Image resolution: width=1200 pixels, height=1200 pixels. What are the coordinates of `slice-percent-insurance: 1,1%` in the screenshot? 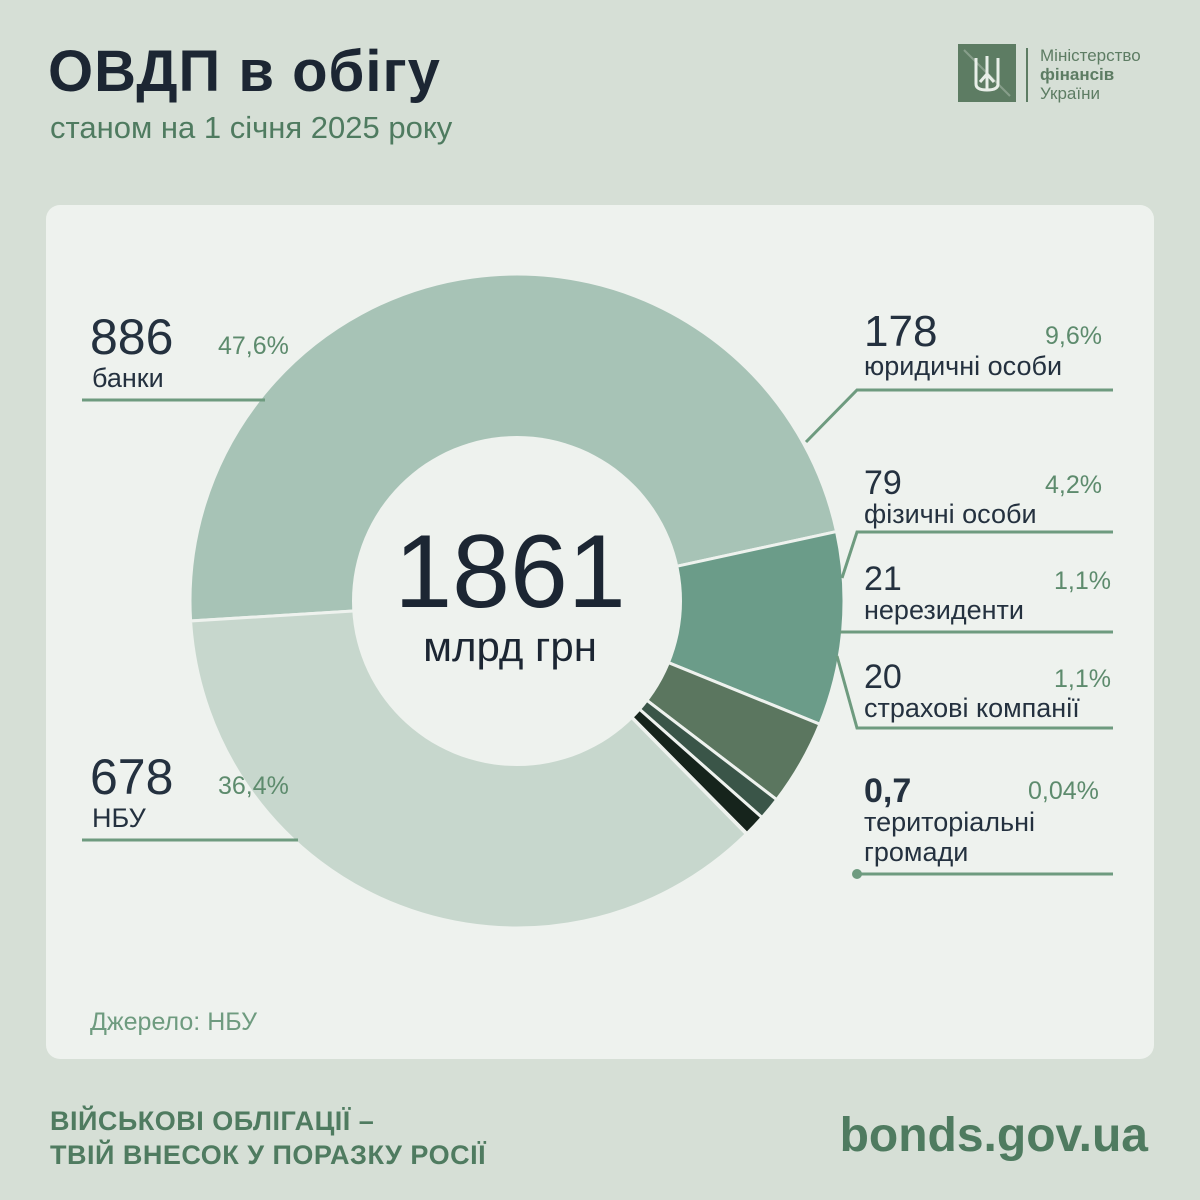 It's located at (1082, 679).